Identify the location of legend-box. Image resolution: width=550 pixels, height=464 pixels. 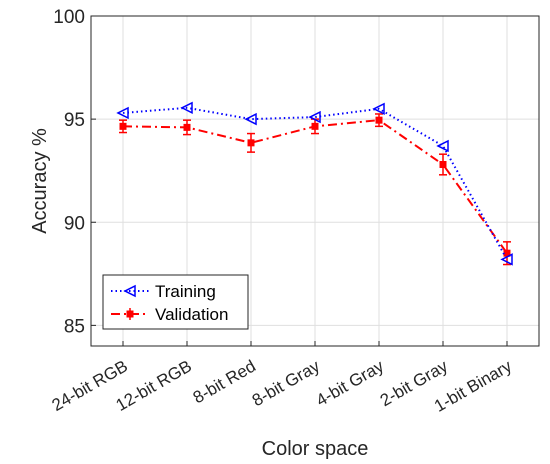
(175, 302).